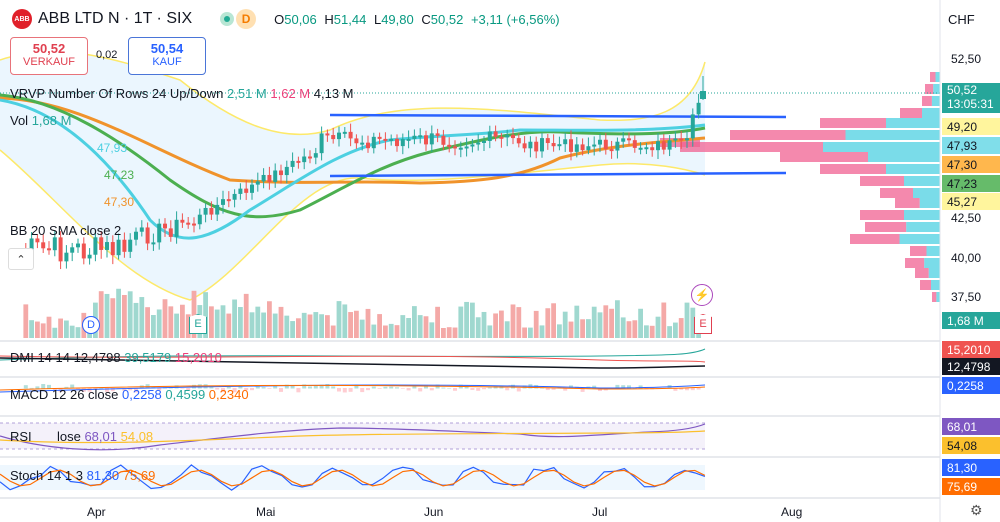 The height and width of the screenshot is (522, 1000). Describe the element at coordinates (83, 475) in the screenshot. I see `stoch-legend: Stoch 14 1 3 81,30 75,69` at that location.